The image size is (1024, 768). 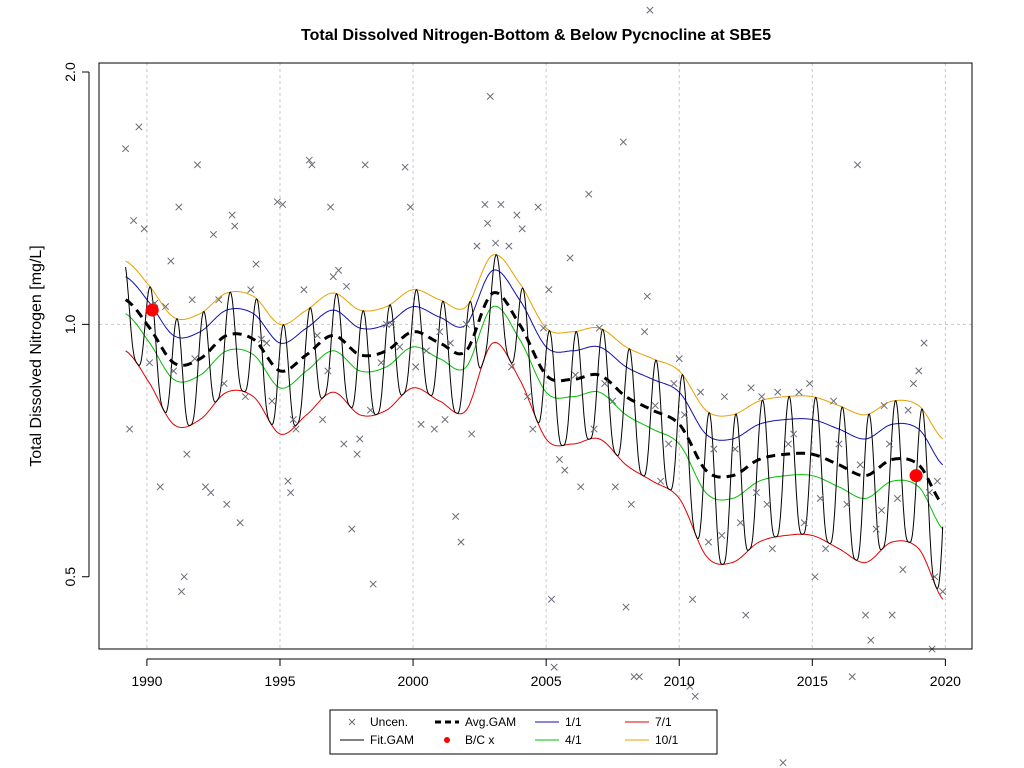 What do you see at coordinates (652, 740) in the screenshot?
I see `legend-item-10-1: 10/1` at bounding box center [652, 740].